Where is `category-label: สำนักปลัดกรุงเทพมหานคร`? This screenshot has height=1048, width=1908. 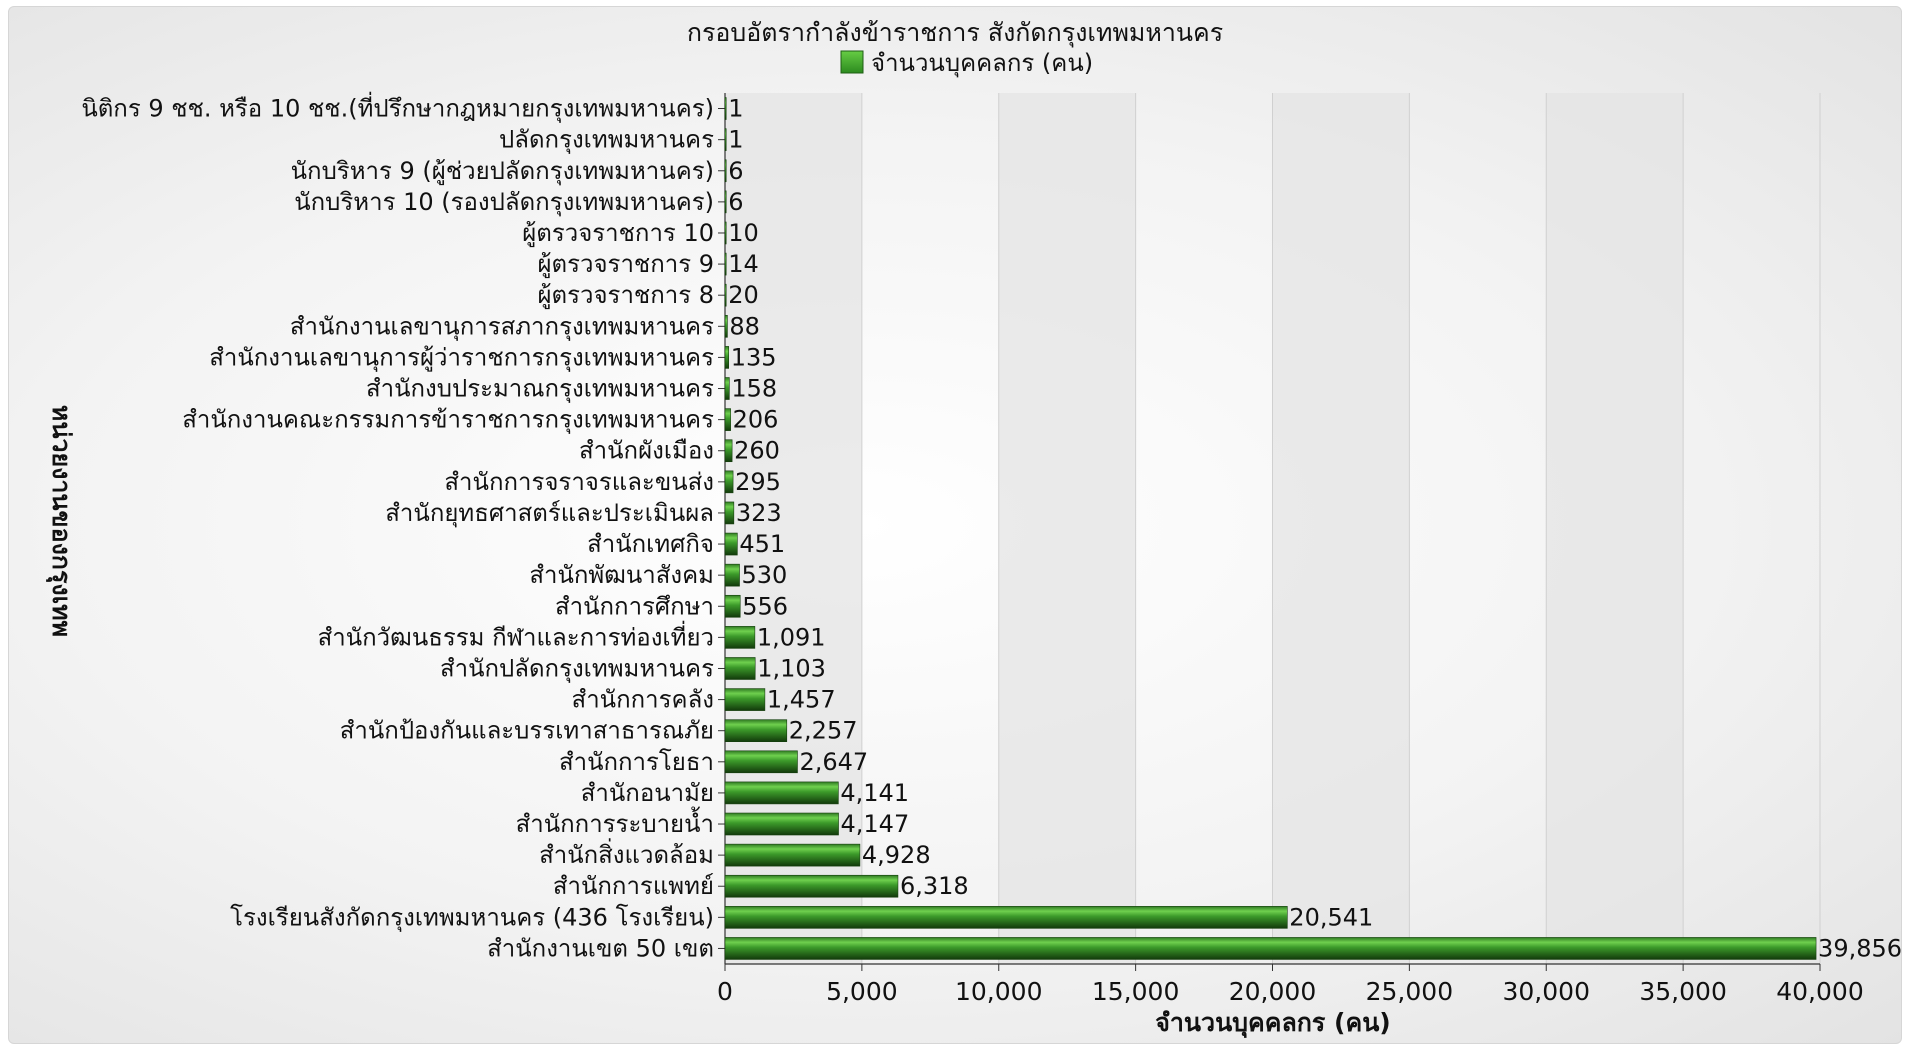 category-label: สำนักปลัดกรุงเทพมหานคร is located at coordinates (577, 668).